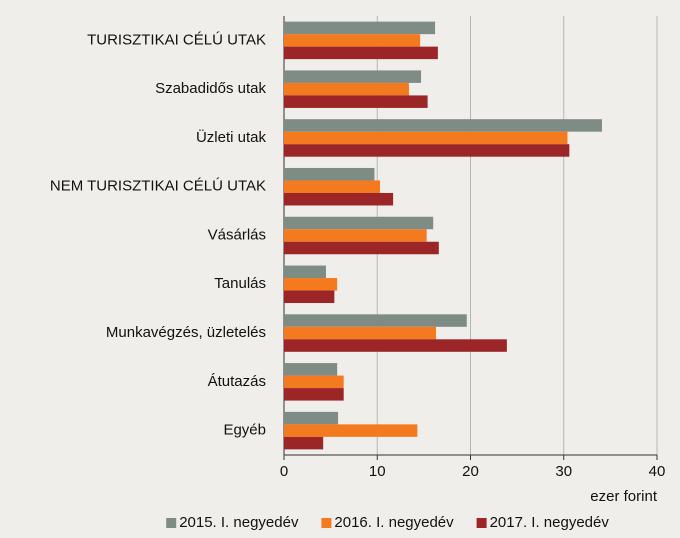  What do you see at coordinates (186, 332) in the screenshot?
I see `y-tick-label: Munkavégzés, üzletelés` at bounding box center [186, 332].